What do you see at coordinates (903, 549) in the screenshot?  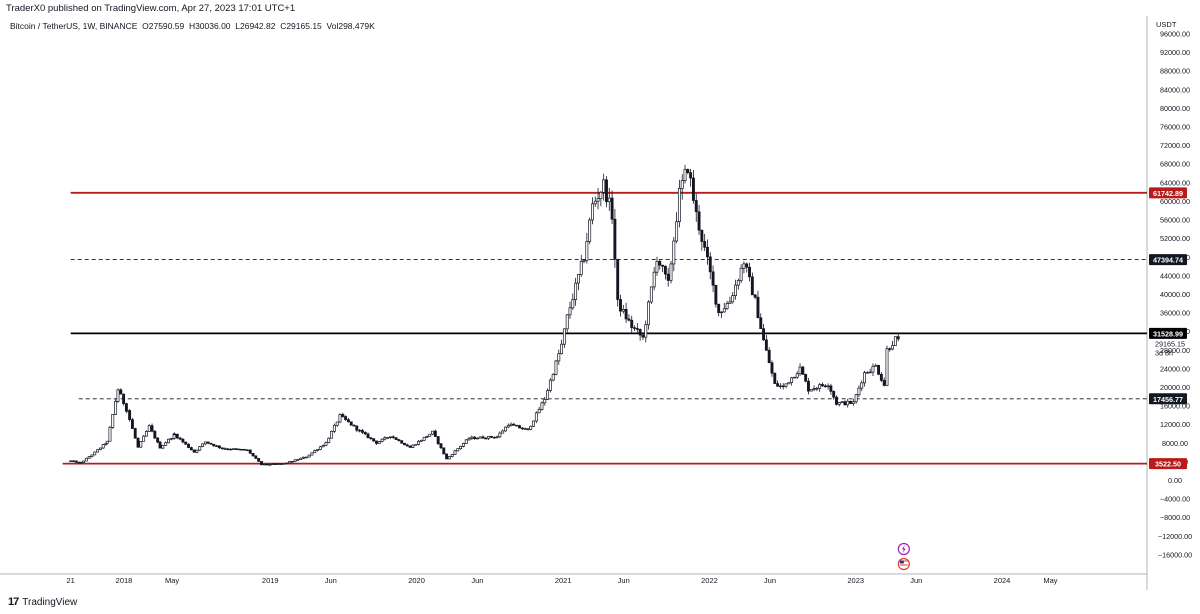 I see `lightning-event-icon` at bounding box center [903, 549].